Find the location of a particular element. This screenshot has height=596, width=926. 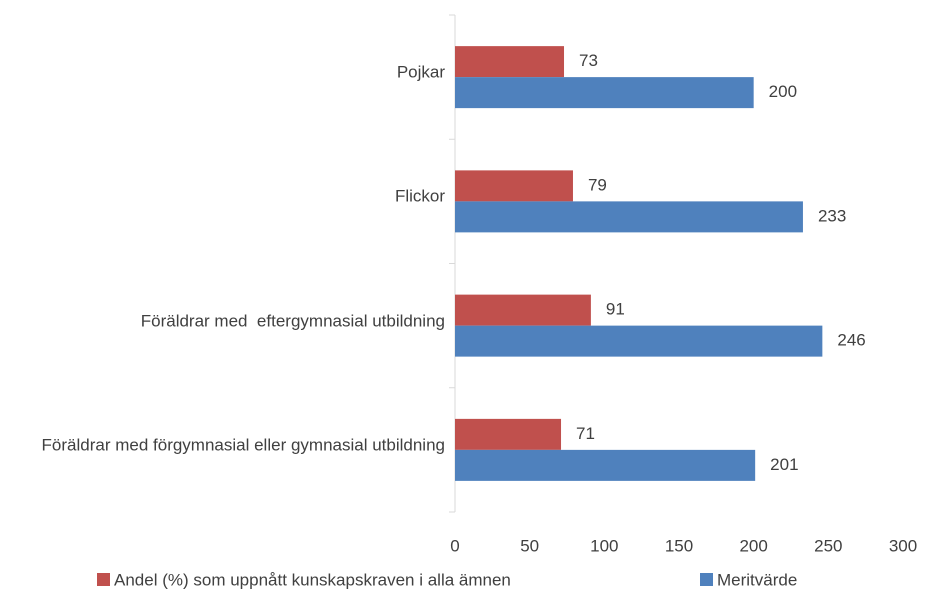

x-tick-label: 200 is located at coordinates (753, 545).